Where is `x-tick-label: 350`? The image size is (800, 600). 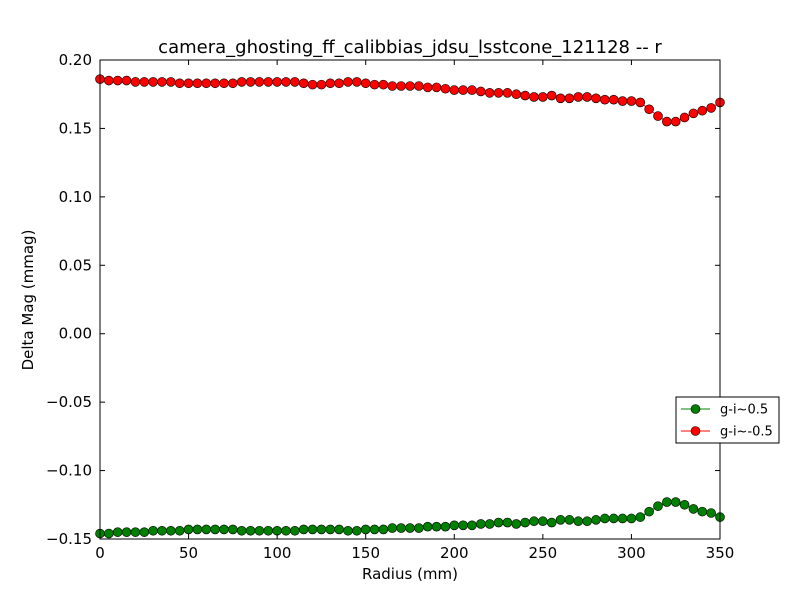
x-tick-label: 350 is located at coordinates (720, 553).